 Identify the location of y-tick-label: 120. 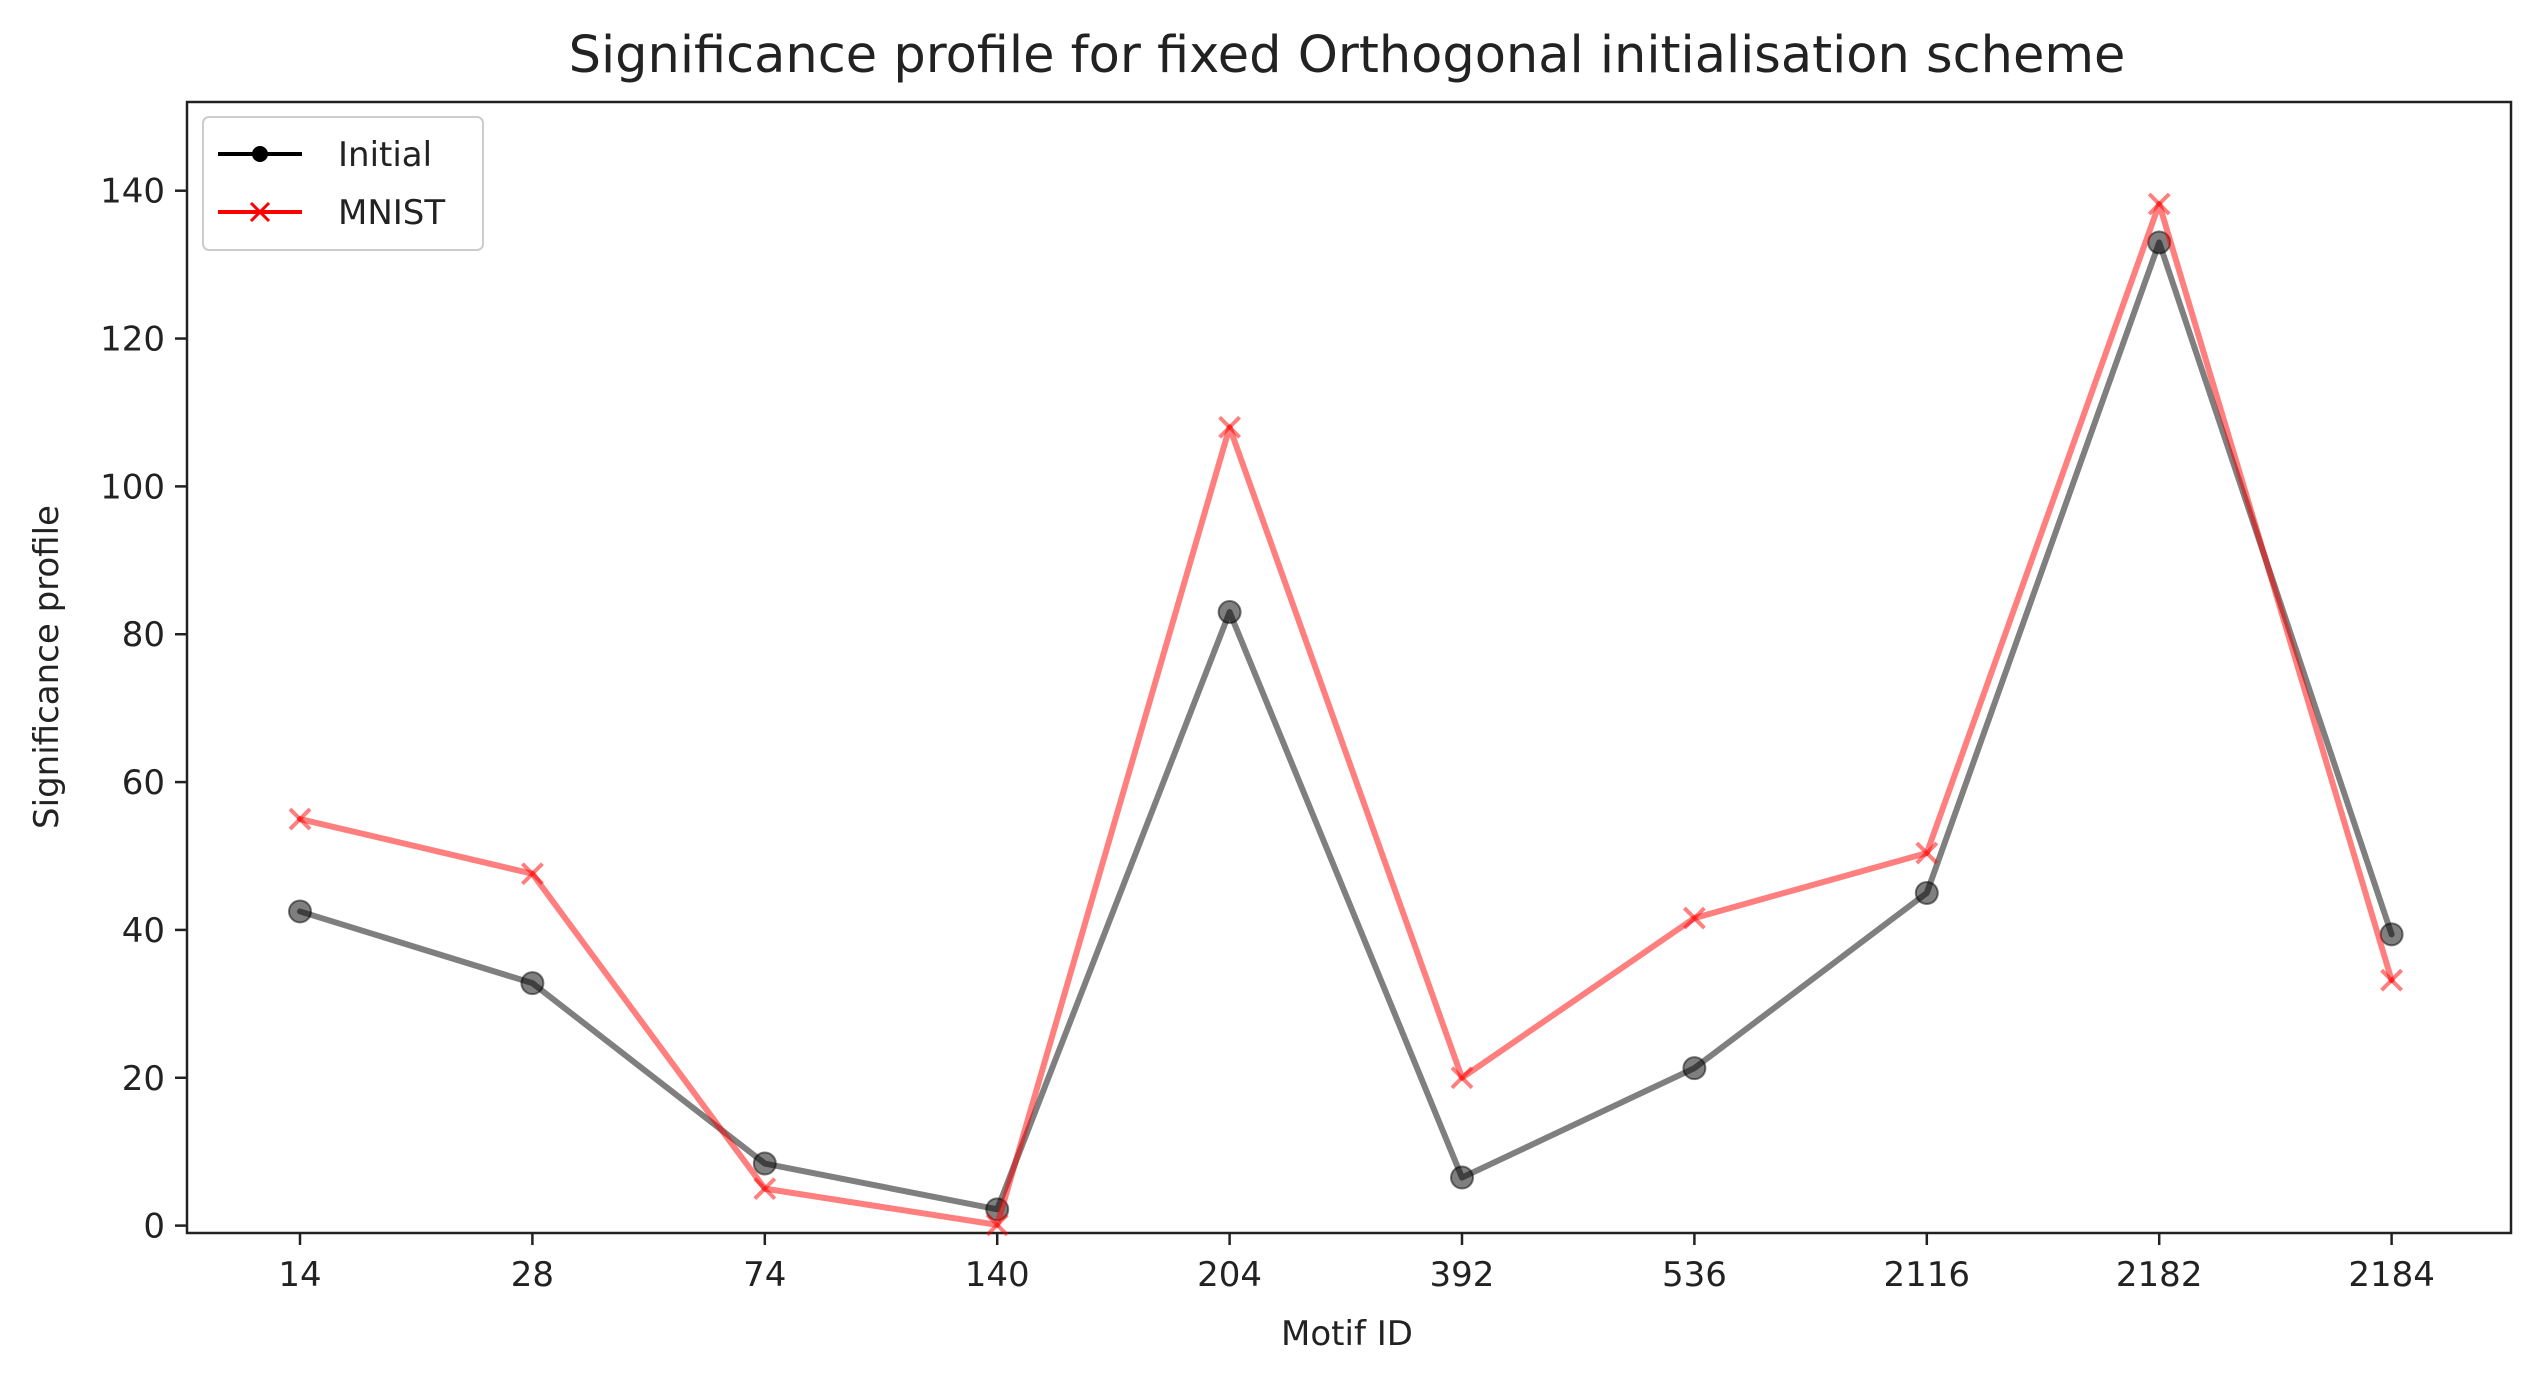
(132, 340).